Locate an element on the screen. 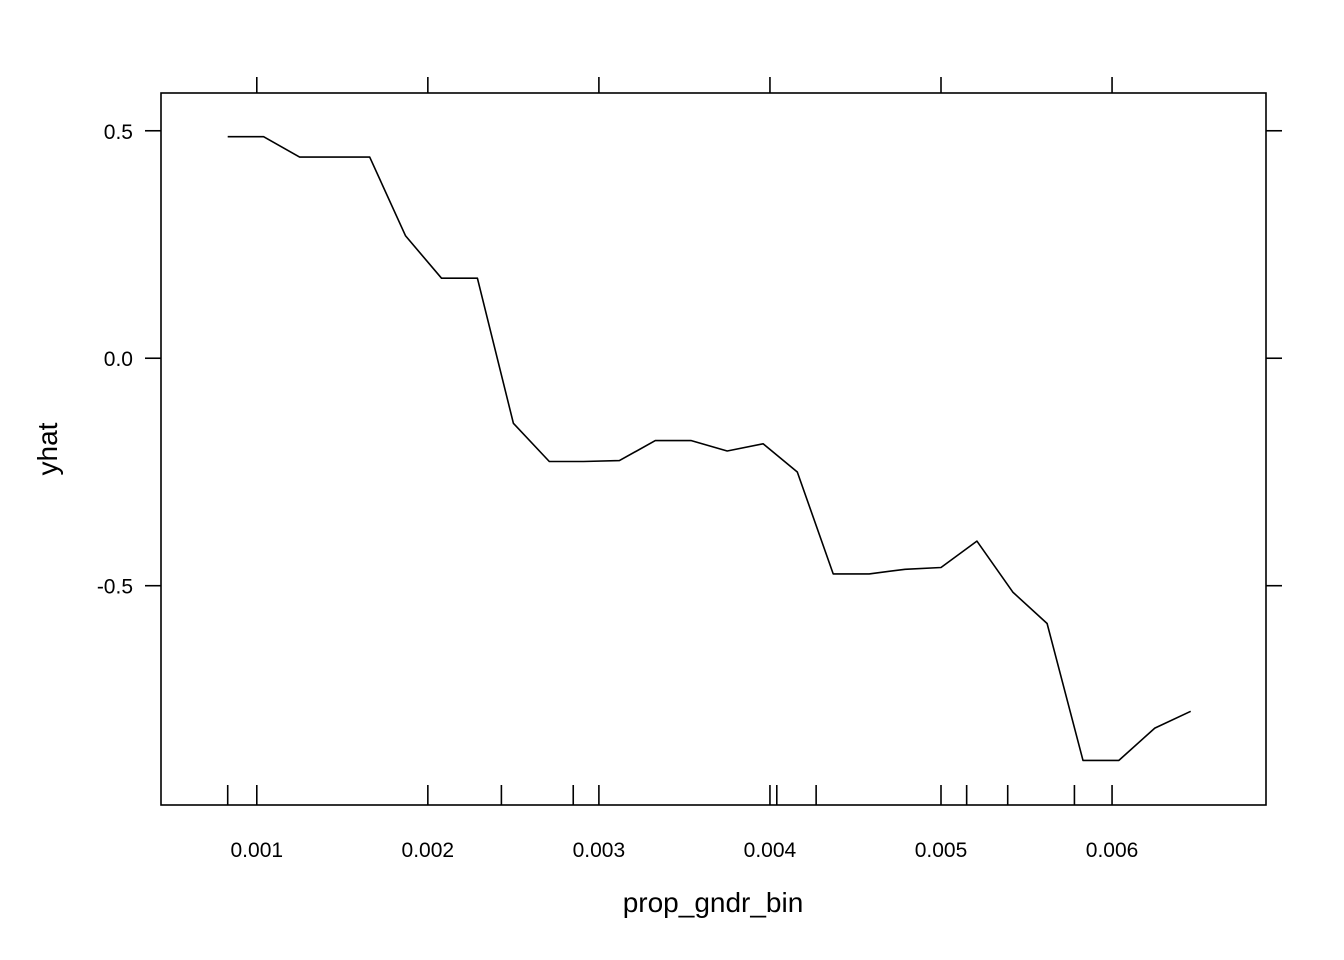 The width and height of the screenshot is (1344, 960). x-tick-label: 0.006 is located at coordinates (1112, 850).